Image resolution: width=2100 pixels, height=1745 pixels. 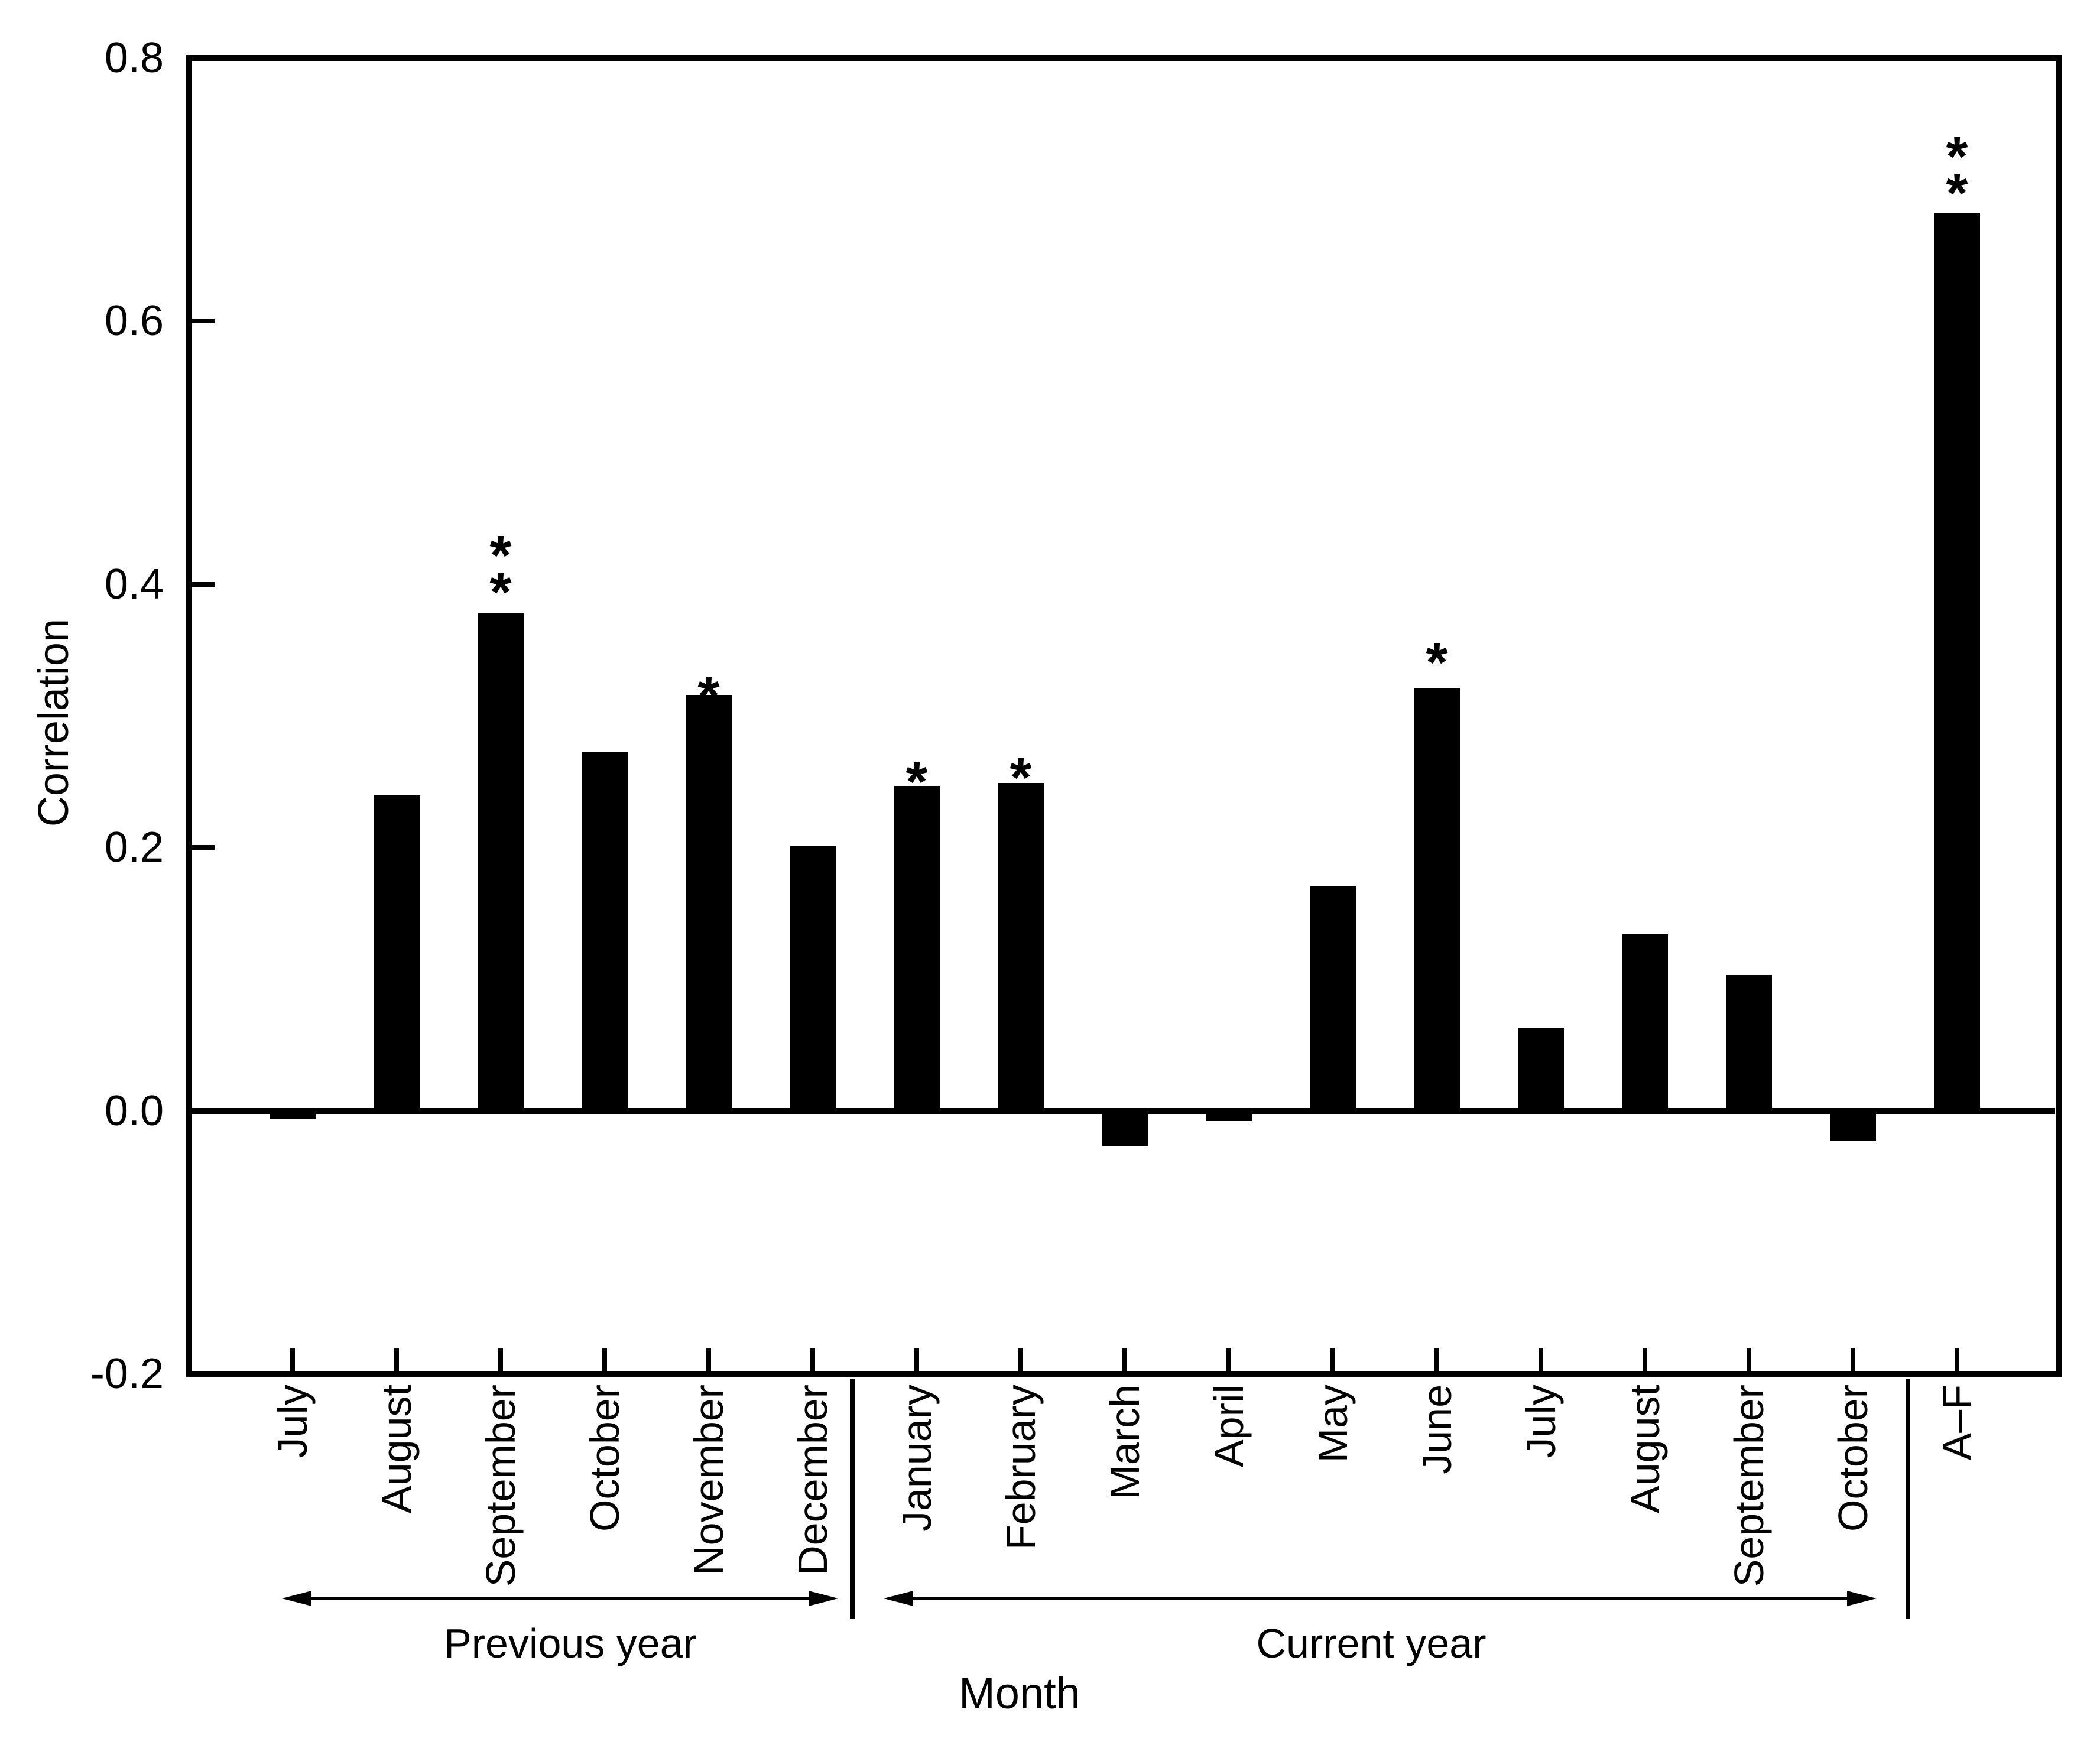 What do you see at coordinates (134, 584) in the screenshot?
I see `y-tick-label: 0.4` at bounding box center [134, 584].